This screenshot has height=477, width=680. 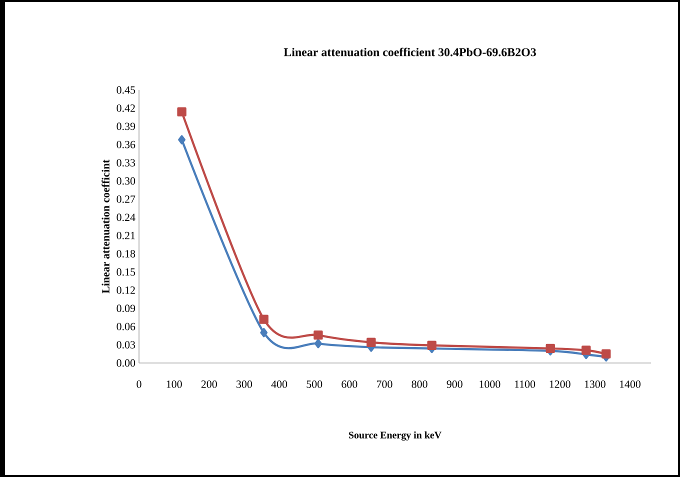 What do you see at coordinates (174, 384) in the screenshot?
I see `x-tick-label: 100` at bounding box center [174, 384].